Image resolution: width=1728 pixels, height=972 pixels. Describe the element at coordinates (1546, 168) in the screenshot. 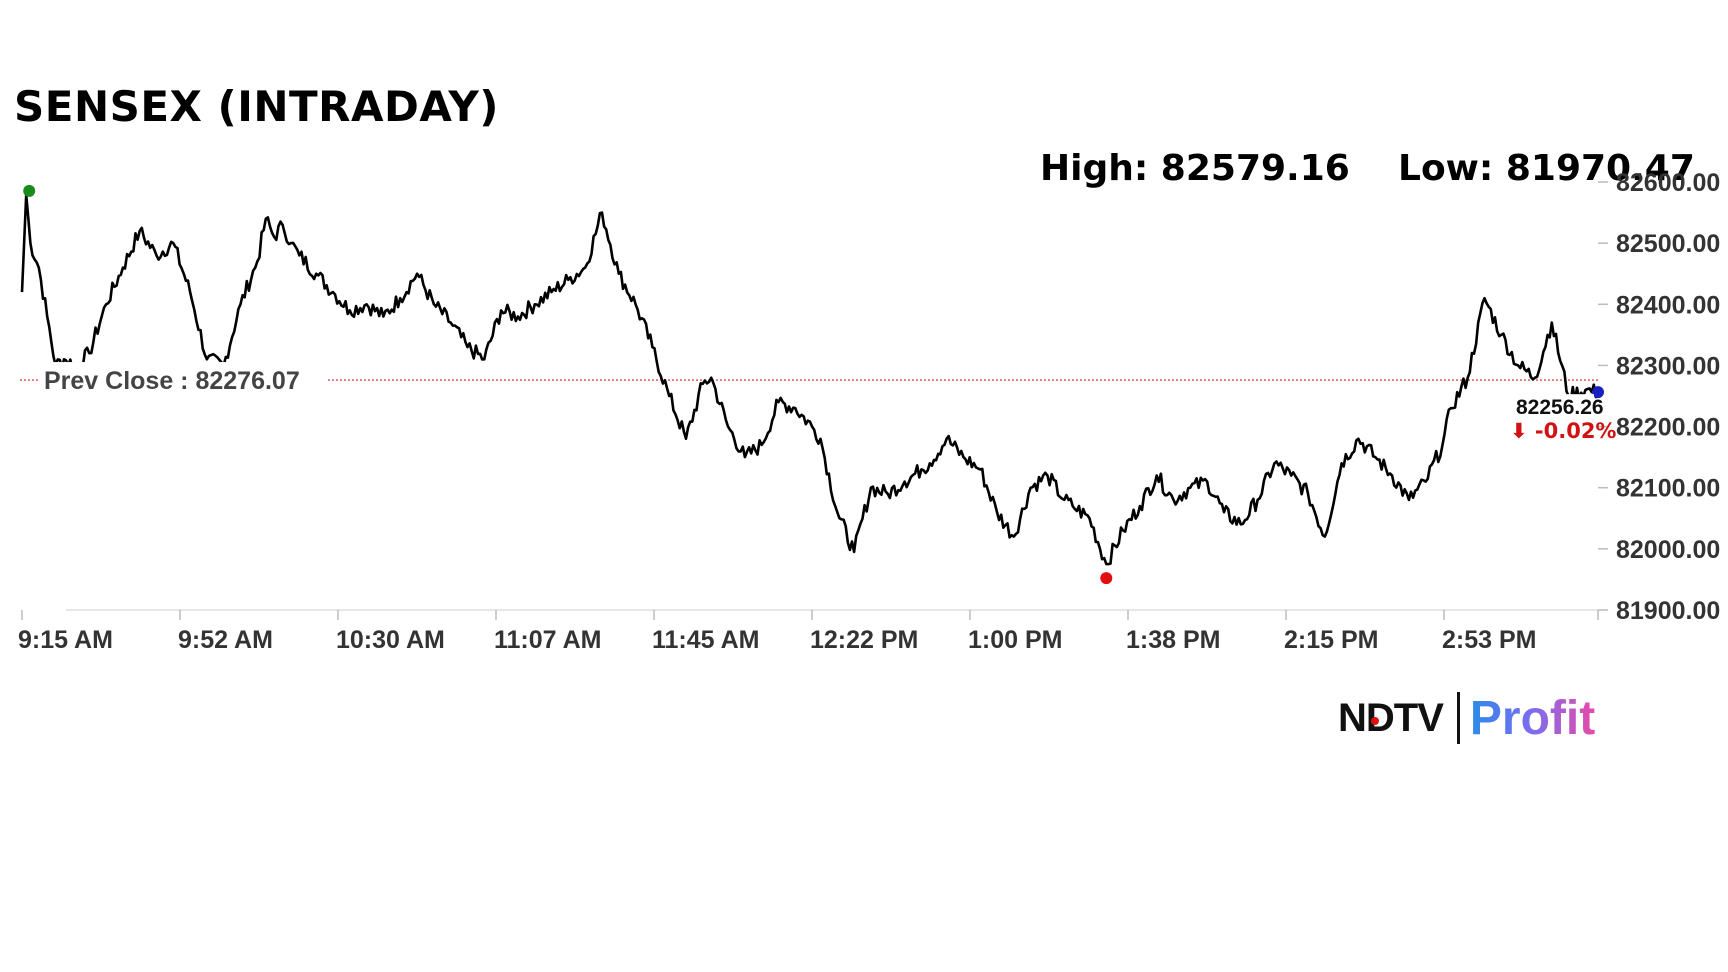

I see `low-label: Low: 81970.47` at that location.